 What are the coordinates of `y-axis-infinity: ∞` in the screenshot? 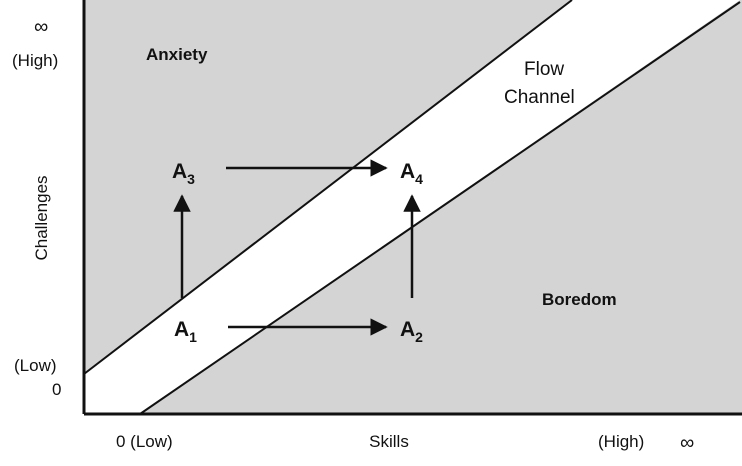 It's located at (41, 27).